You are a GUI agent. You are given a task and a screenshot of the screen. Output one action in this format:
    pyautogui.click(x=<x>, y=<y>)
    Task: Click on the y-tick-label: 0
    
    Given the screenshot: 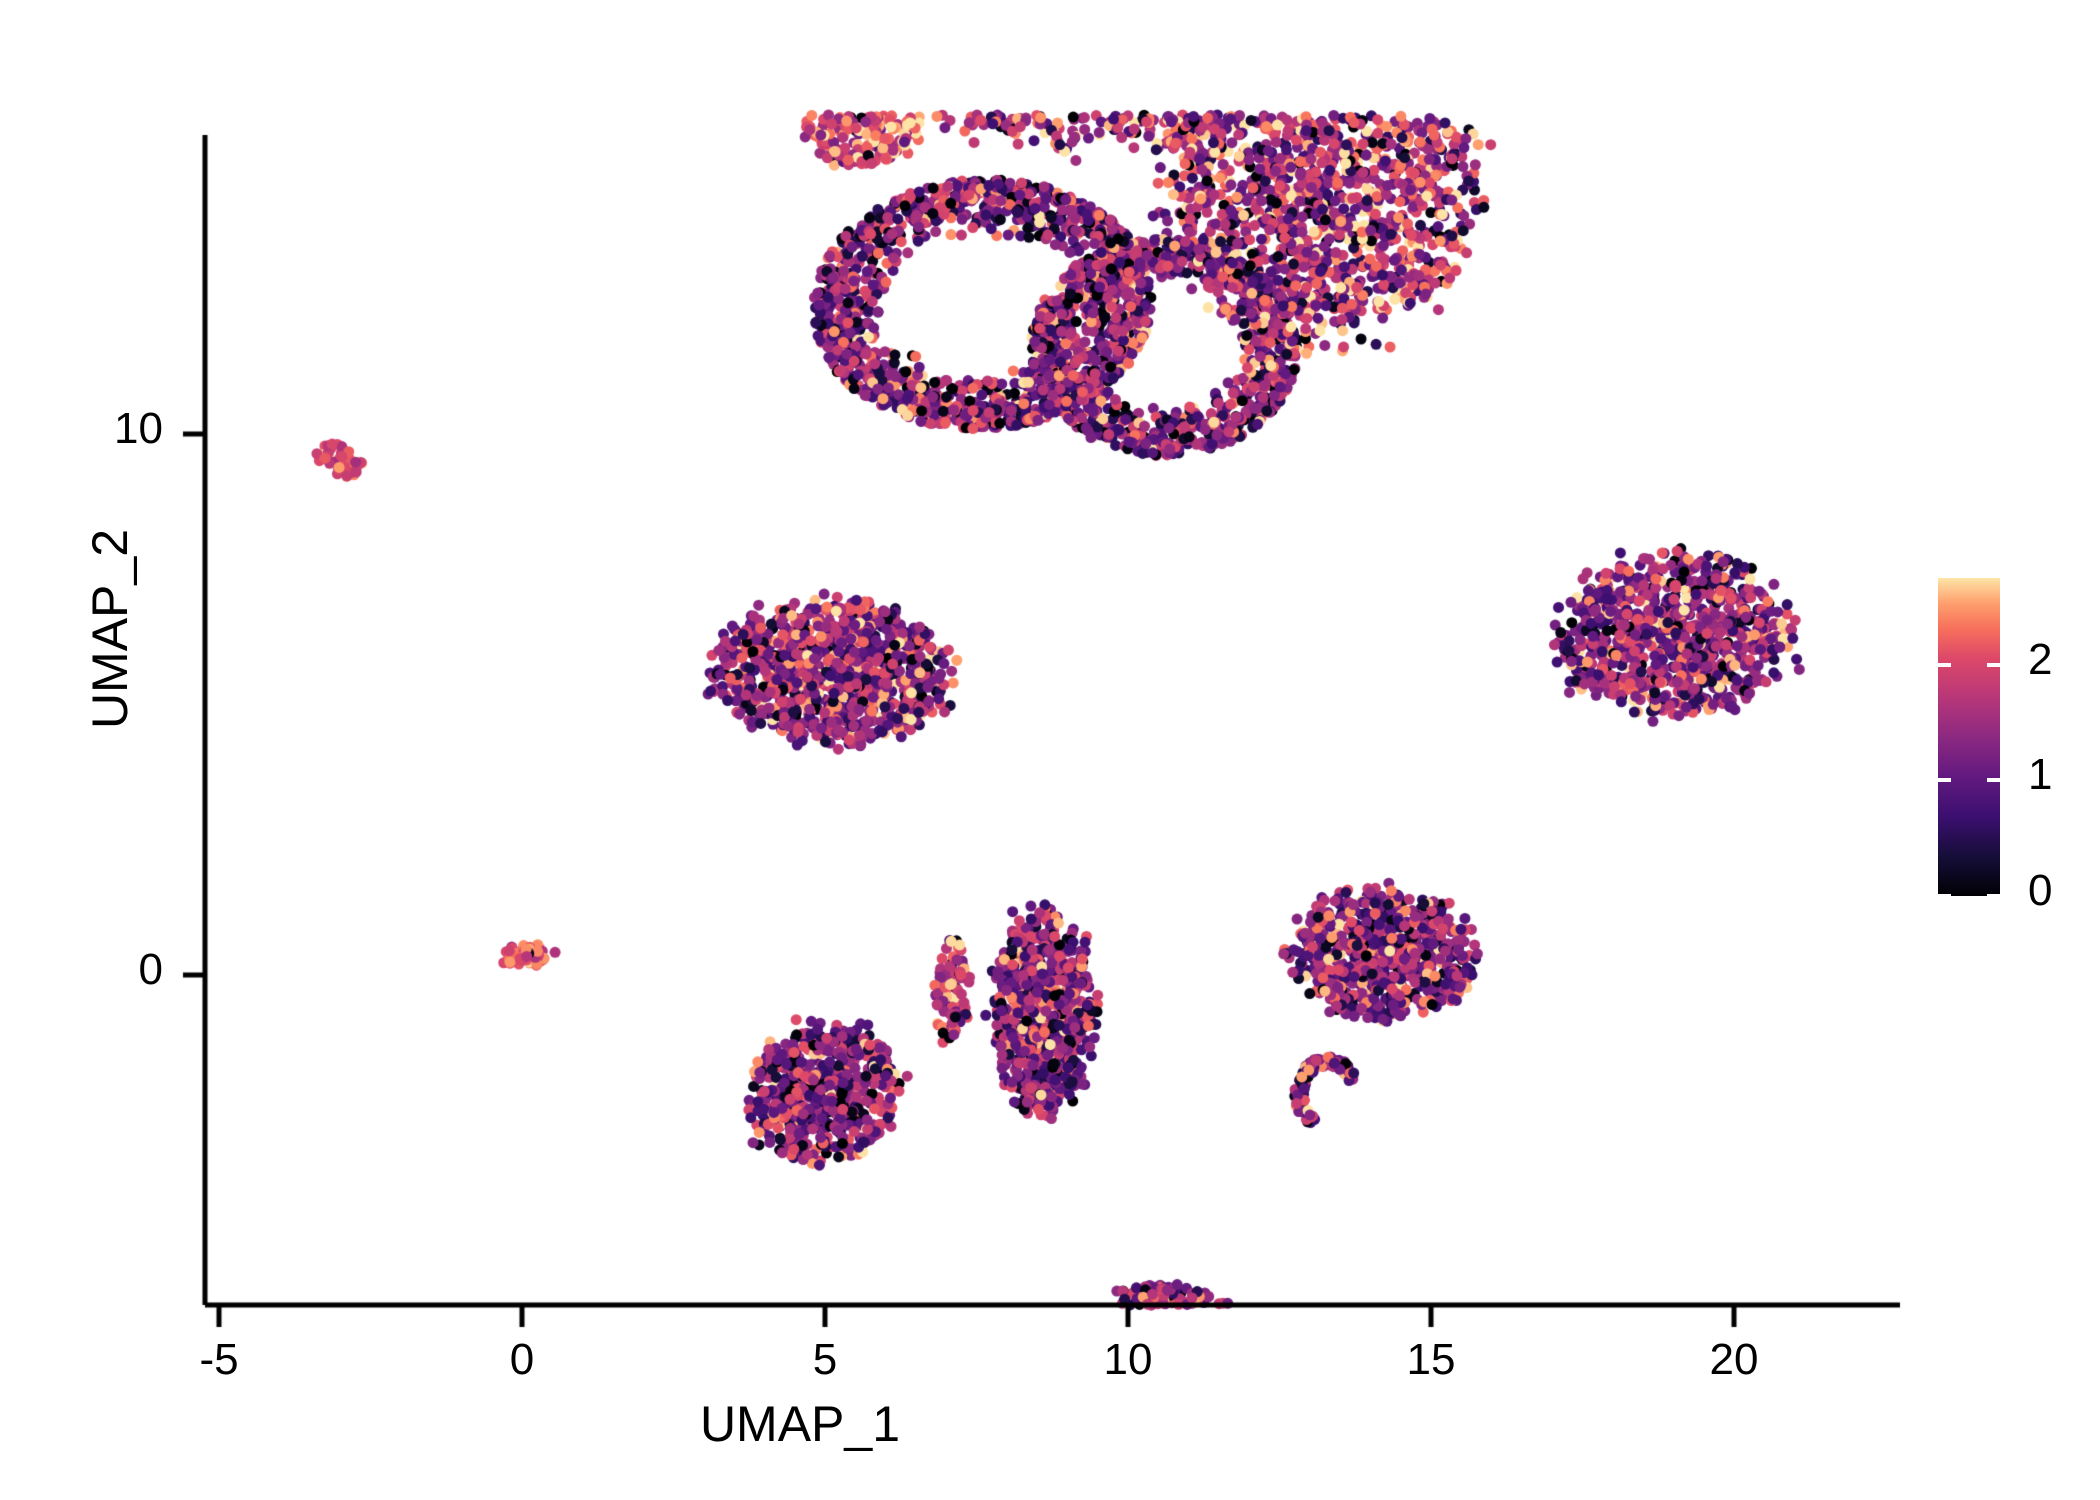 What is the action you would take?
    pyautogui.click(x=150, y=969)
    